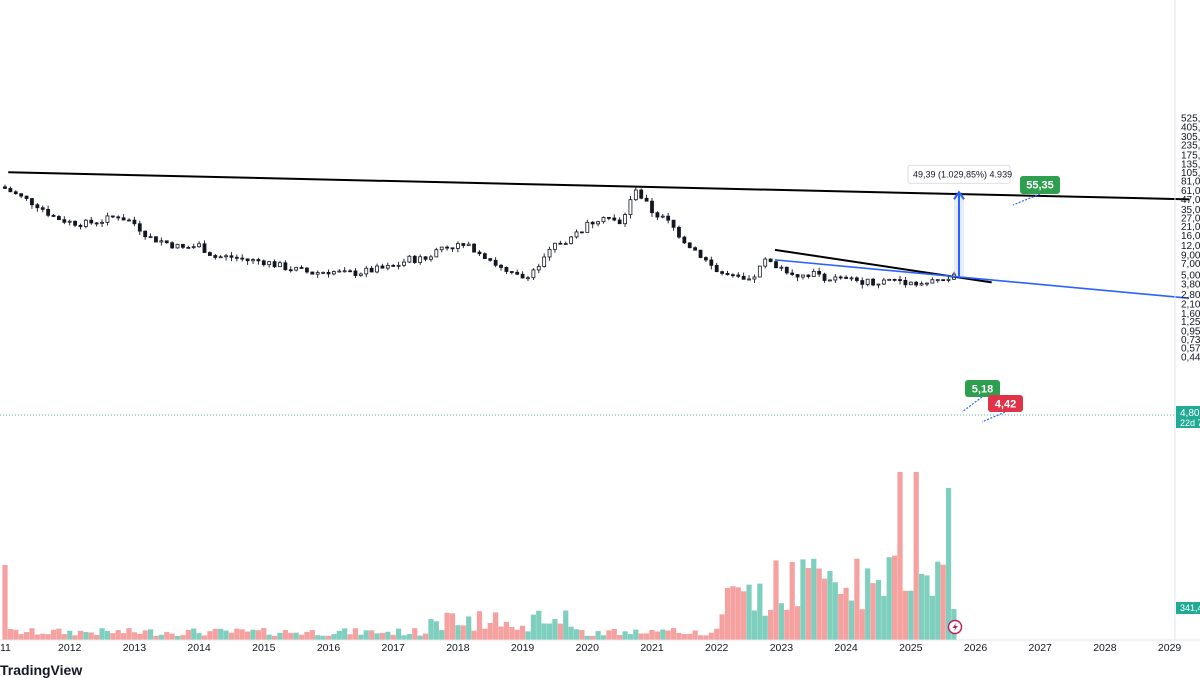  What do you see at coordinates (1190, 295) in the screenshot?
I see `y-tick-label: 2,80` at bounding box center [1190, 295].